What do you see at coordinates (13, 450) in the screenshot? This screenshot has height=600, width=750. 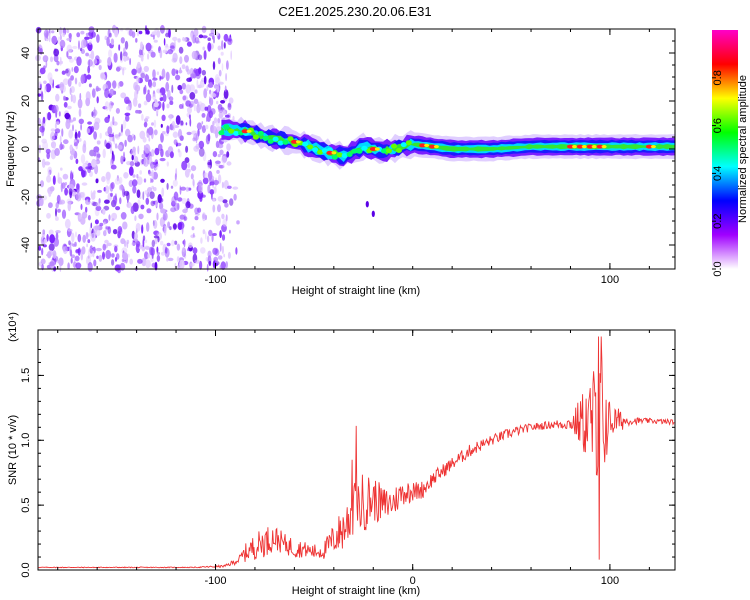 I see `snr-y-axis-title: SNR (10 * v/v)` at bounding box center [13, 450].